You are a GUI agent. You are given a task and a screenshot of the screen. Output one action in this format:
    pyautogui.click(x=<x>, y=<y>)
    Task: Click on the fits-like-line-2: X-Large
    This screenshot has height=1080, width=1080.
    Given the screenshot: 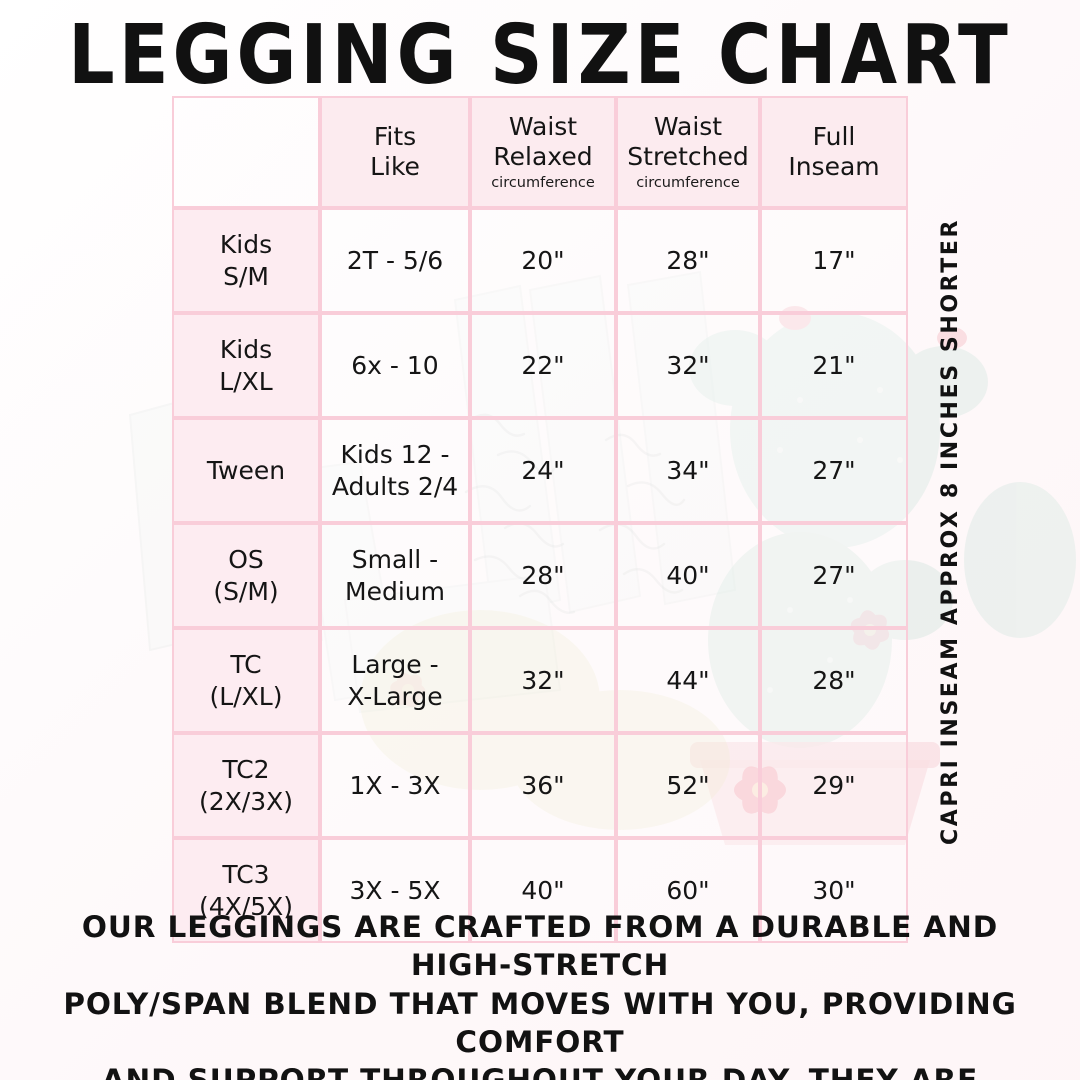 What is the action you would take?
    pyautogui.click(x=395, y=696)
    